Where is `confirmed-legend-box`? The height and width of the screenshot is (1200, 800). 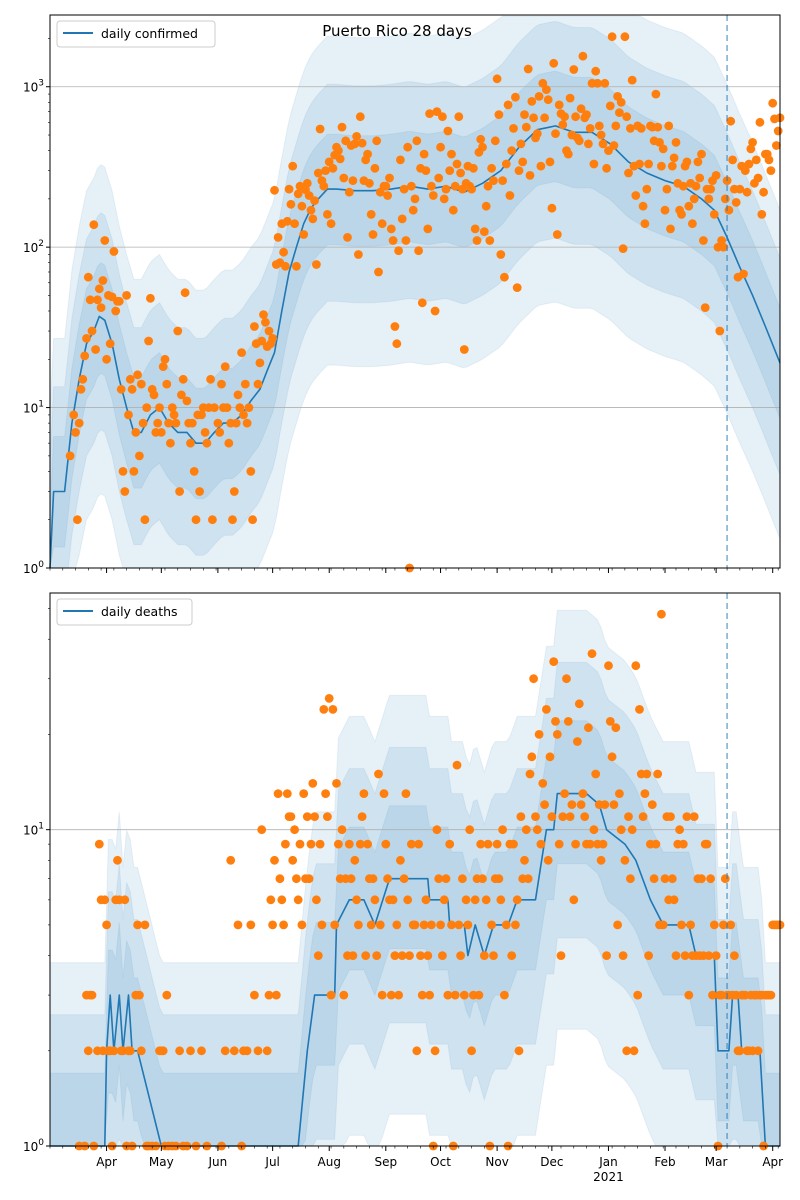
confirmed-legend-box is located at coordinates (136, 34).